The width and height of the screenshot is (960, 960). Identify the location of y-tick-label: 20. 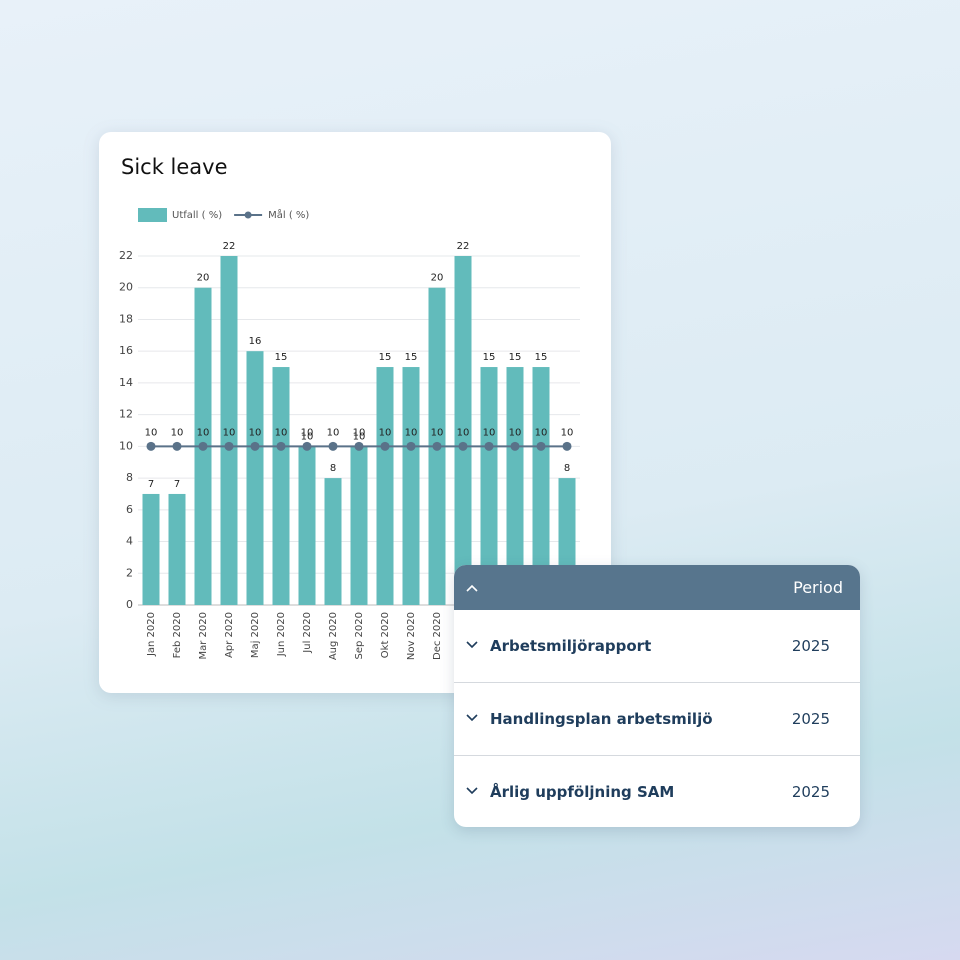
(126, 287).